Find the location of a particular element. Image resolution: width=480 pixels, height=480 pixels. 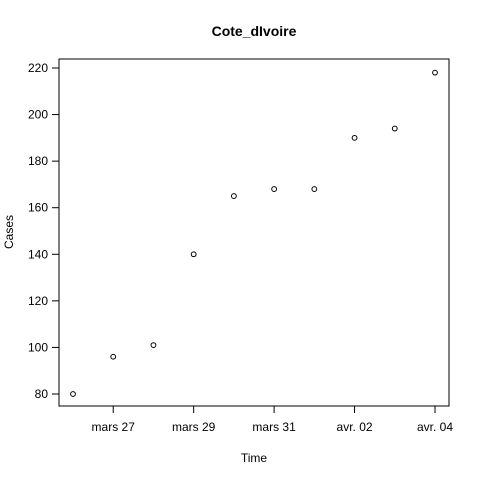

y-tick-label: 140 is located at coordinates (38, 254).